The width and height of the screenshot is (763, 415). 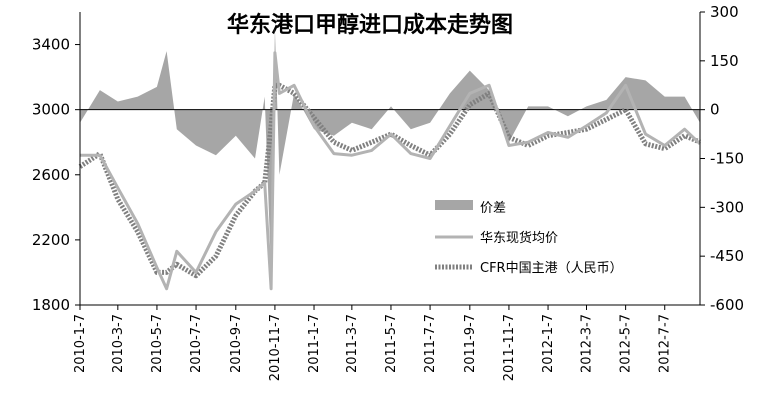 I want to click on right-axis-ticks: 300 150 0 -150 -300 -450 -600, so click(x=722, y=158).